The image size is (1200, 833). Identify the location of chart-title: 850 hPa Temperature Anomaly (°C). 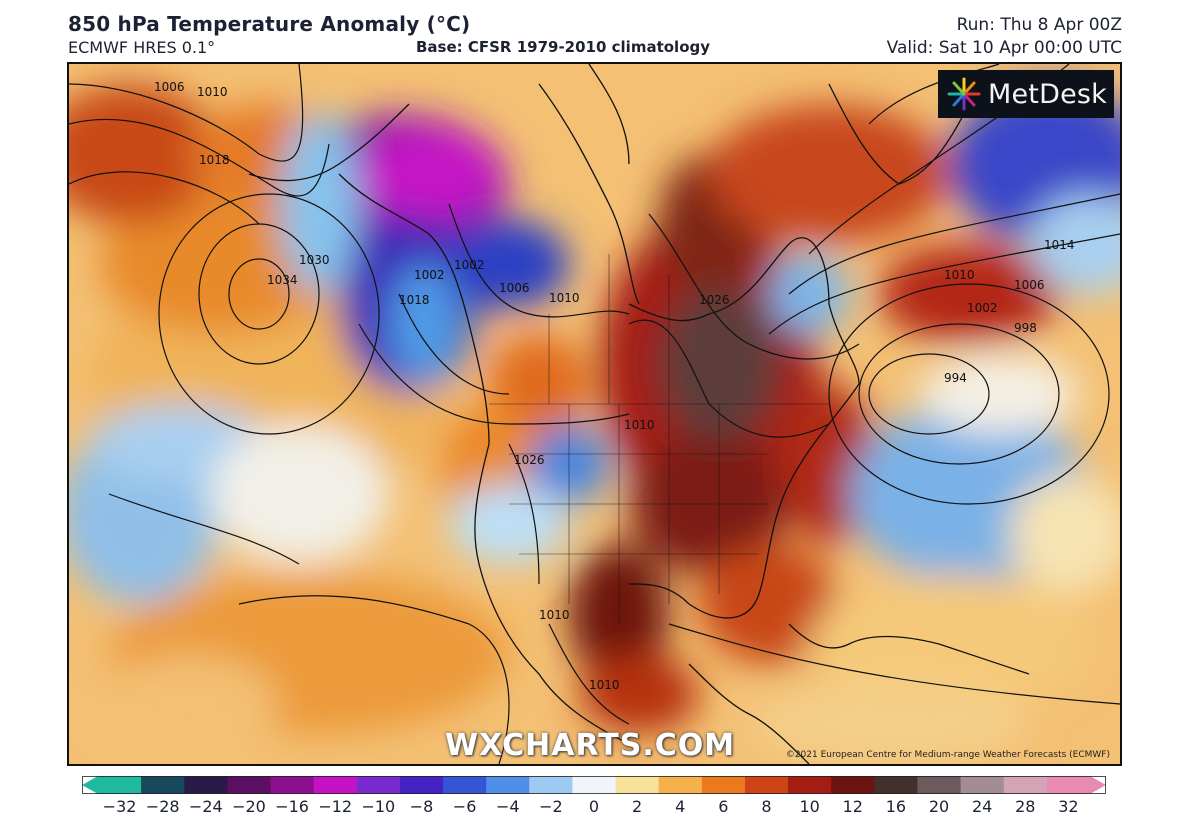
(269, 24).